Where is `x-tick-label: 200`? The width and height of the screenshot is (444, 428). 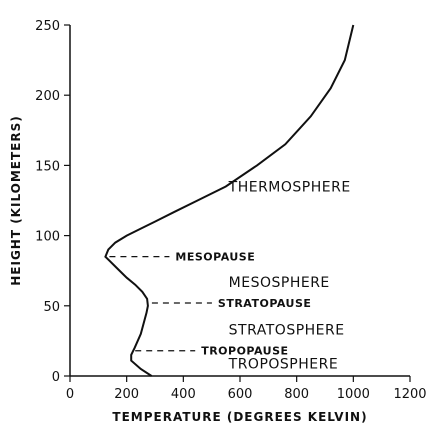 x-tick-label: 200 is located at coordinates (126, 394).